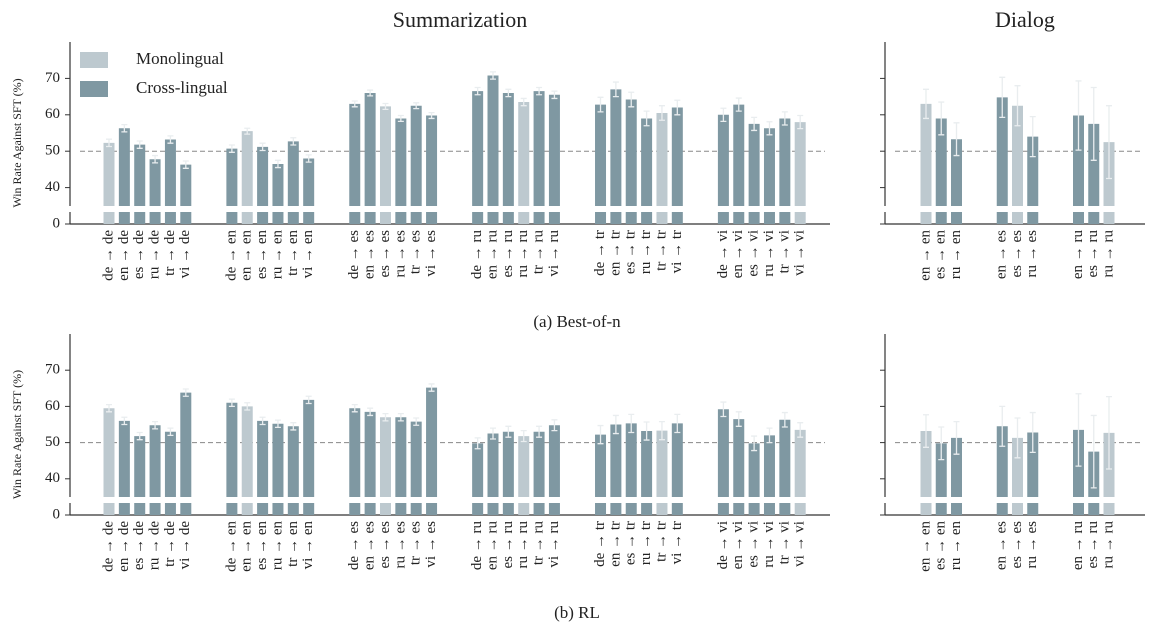 This screenshot has height=622, width=1153. Describe the element at coordinates (600, 544) in the screenshot. I see `x-tick-label: de → tr` at that location.